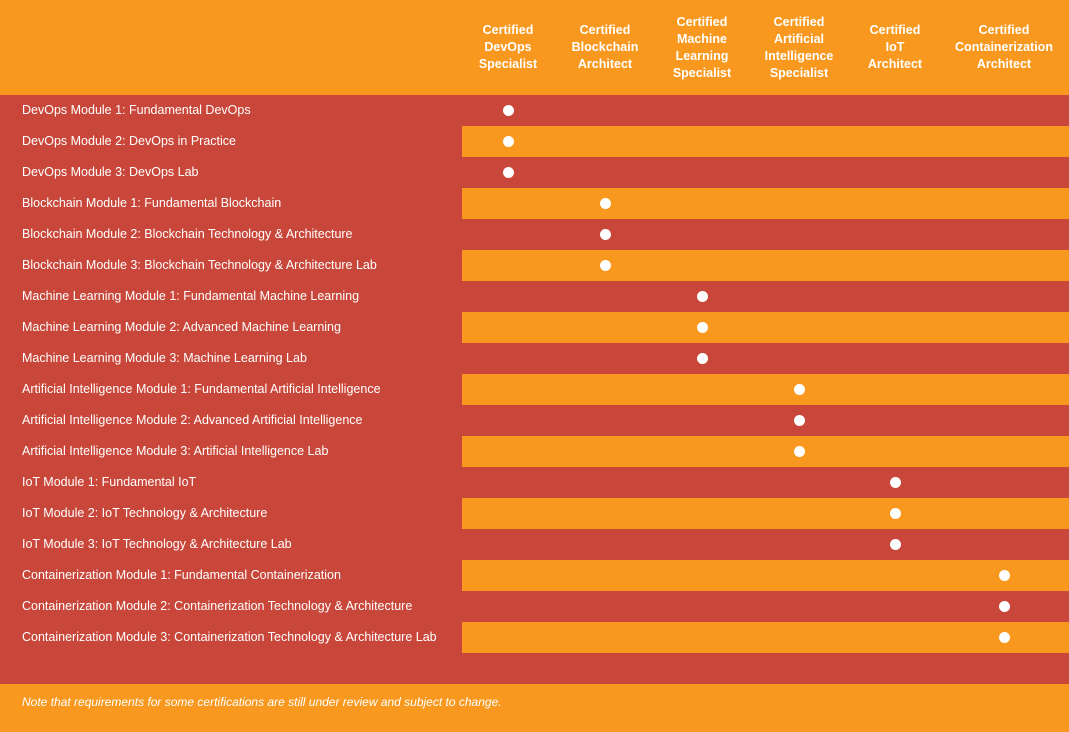 The height and width of the screenshot is (732, 1069). I want to click on column-header-line: Containerization, so click(1004, 47).